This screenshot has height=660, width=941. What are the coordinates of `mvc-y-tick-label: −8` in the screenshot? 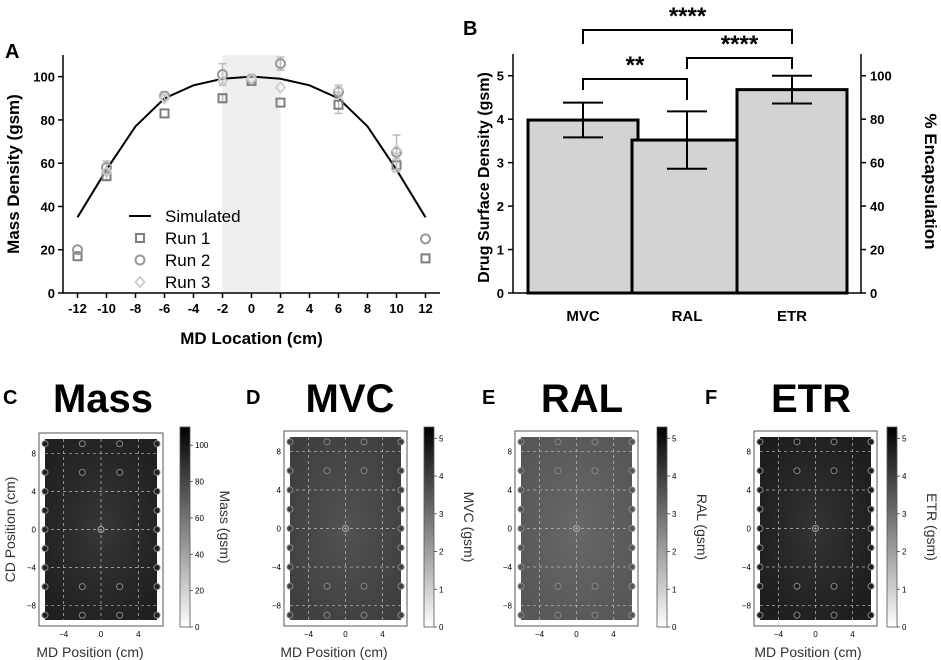 It's located at (277, 606).